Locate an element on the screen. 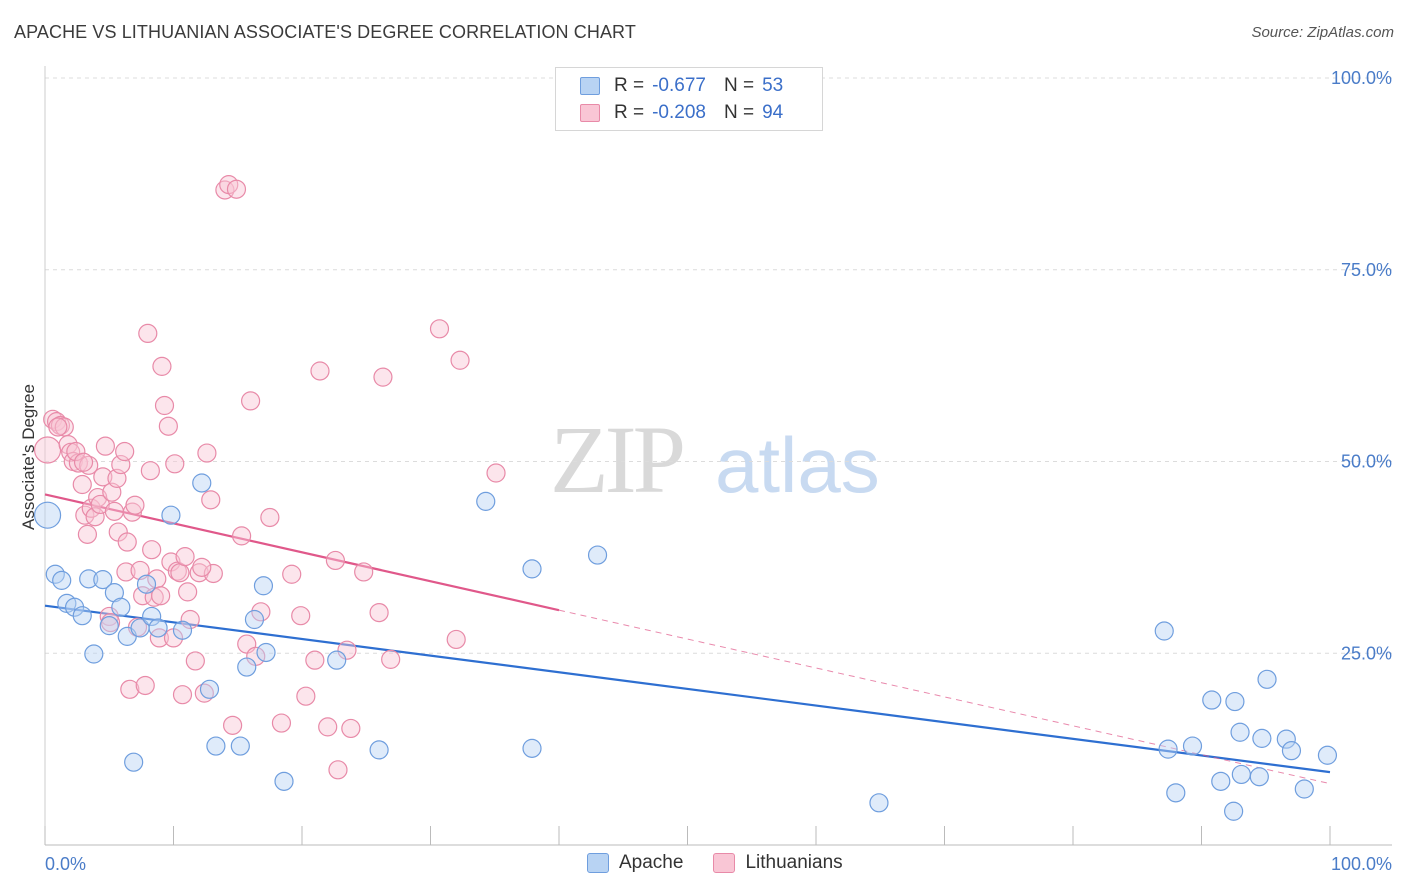 This screenshot has height=892, width=1406. series-legend-lithuanians: Lithuanians is located at coordinates (778, 863).